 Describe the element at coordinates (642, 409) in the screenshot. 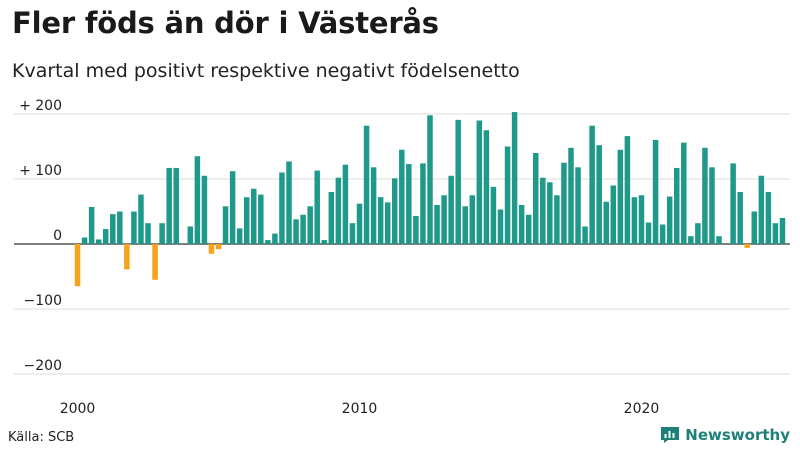

I see `x-tick-label: 2020` at that location.